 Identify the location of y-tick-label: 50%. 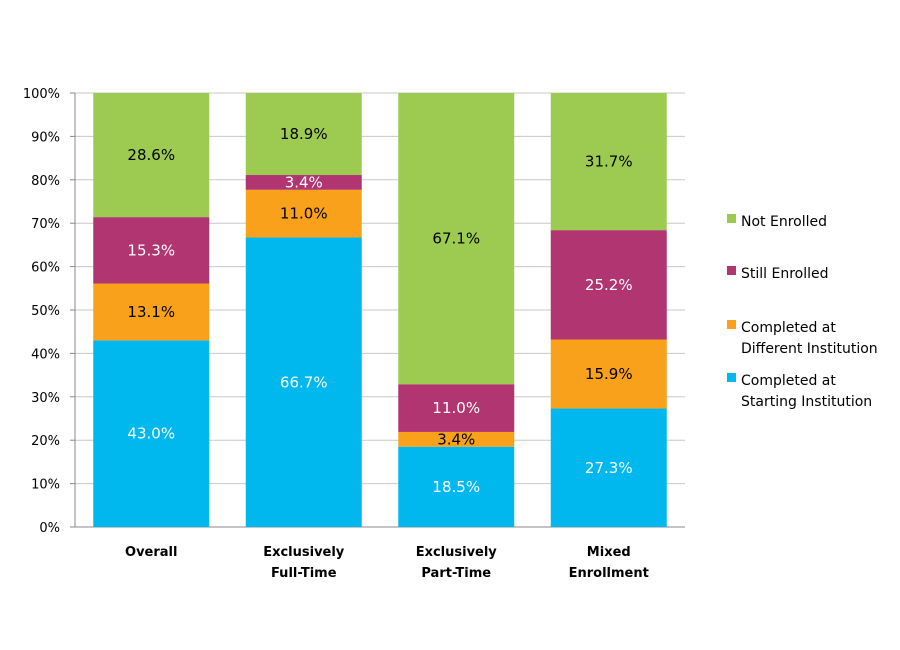
(45, 311).